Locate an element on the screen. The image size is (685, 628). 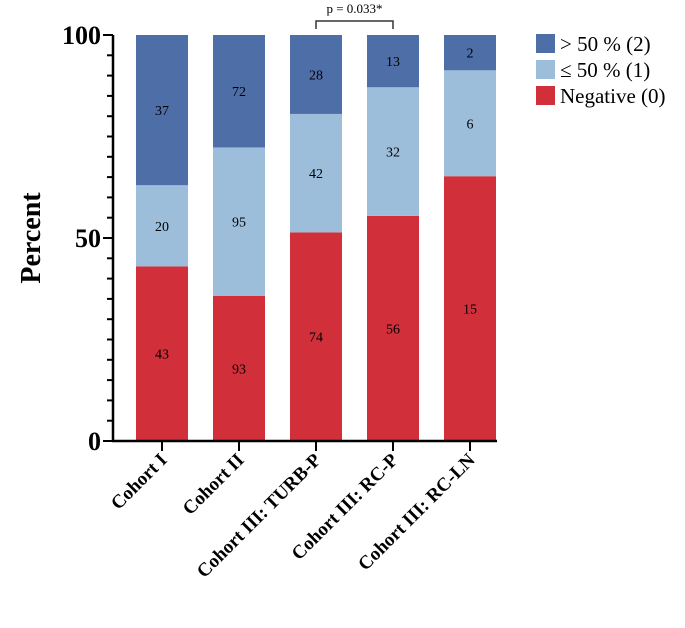
segment-count-label: 95 is located at coordinates (239, 223).